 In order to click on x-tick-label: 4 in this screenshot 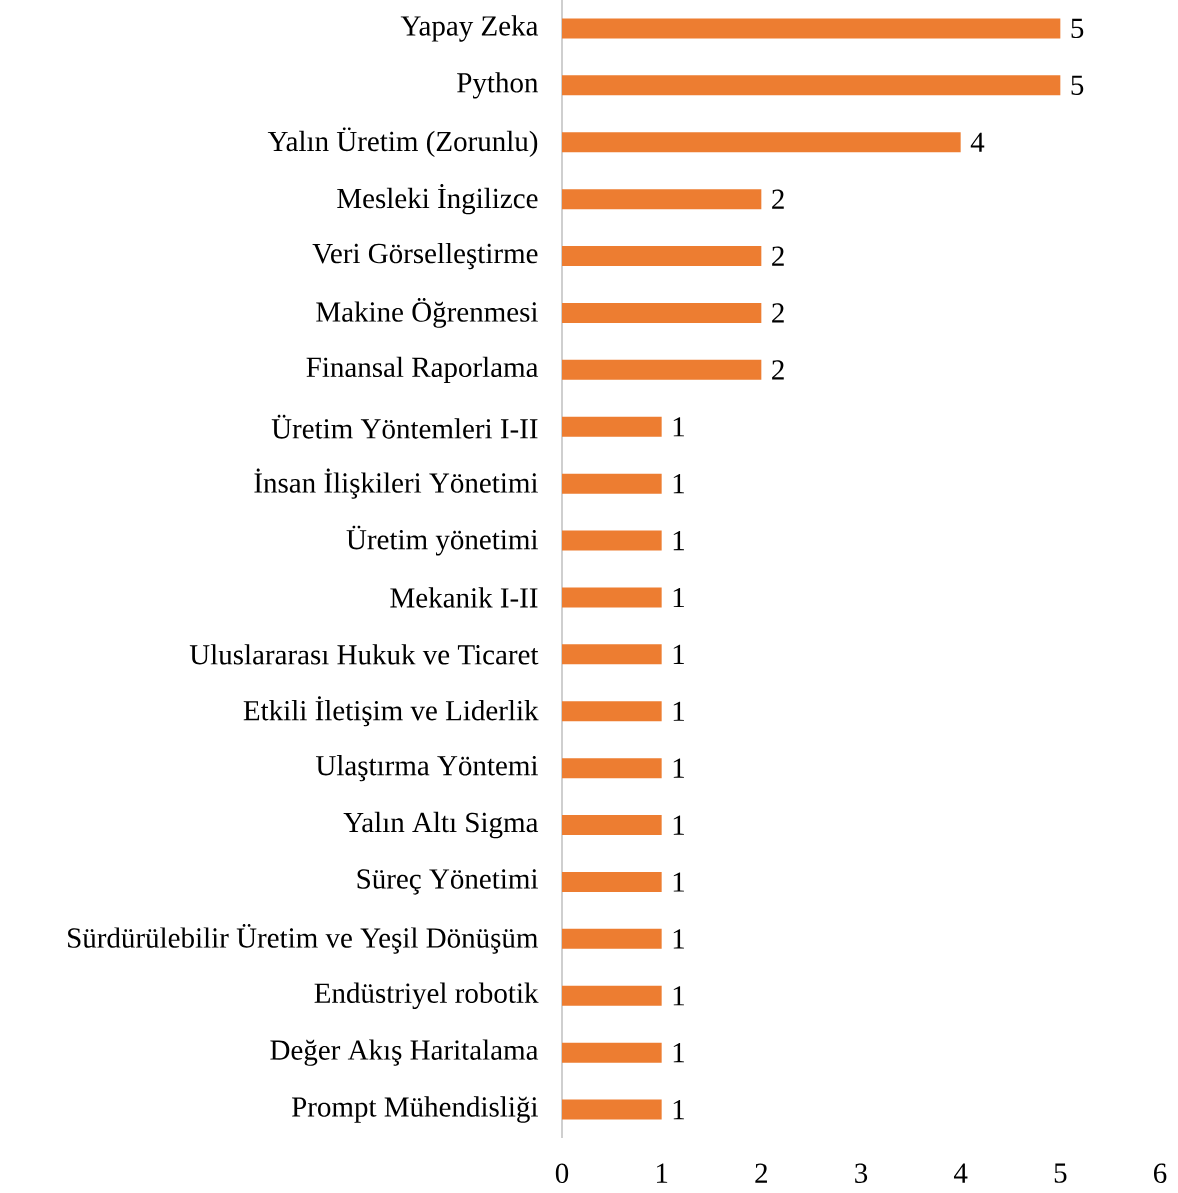, I will do `click(960, 1173)`.